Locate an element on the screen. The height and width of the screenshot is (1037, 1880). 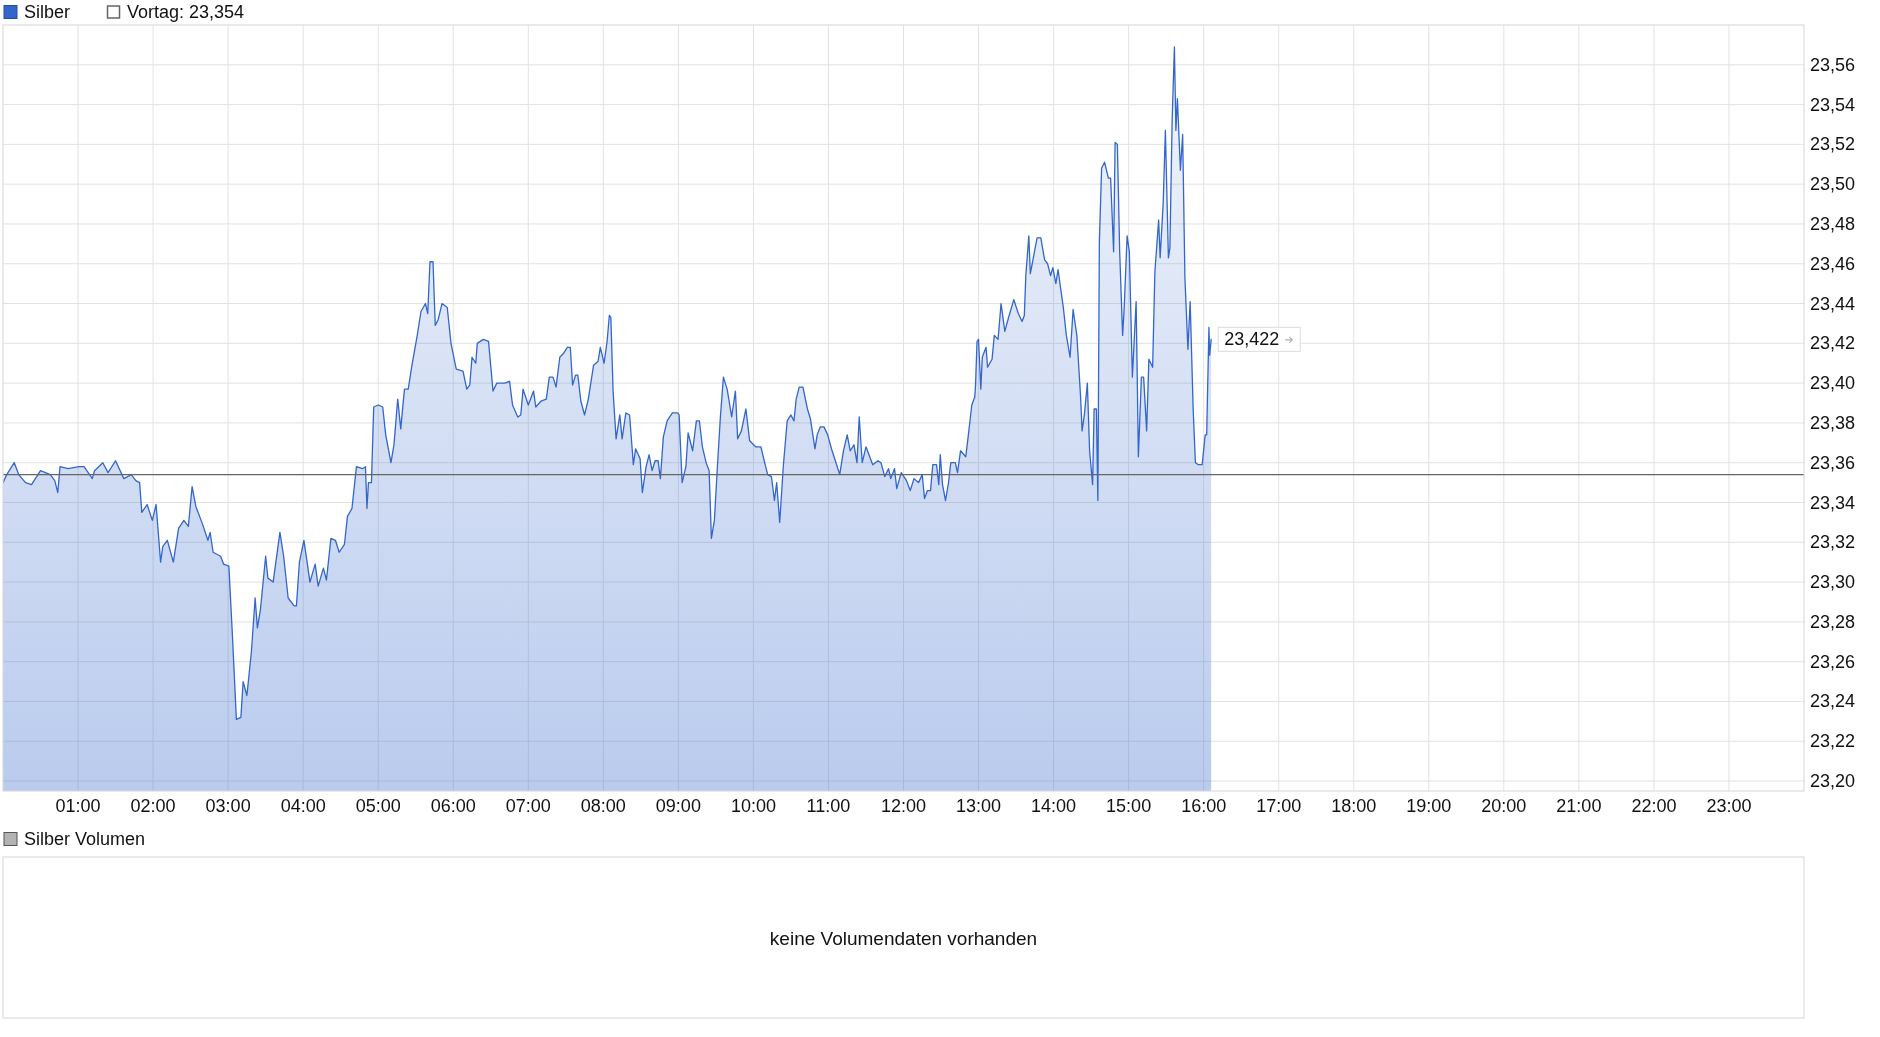
x-tick-label: 08:00 is located at coordinates (603, 806).